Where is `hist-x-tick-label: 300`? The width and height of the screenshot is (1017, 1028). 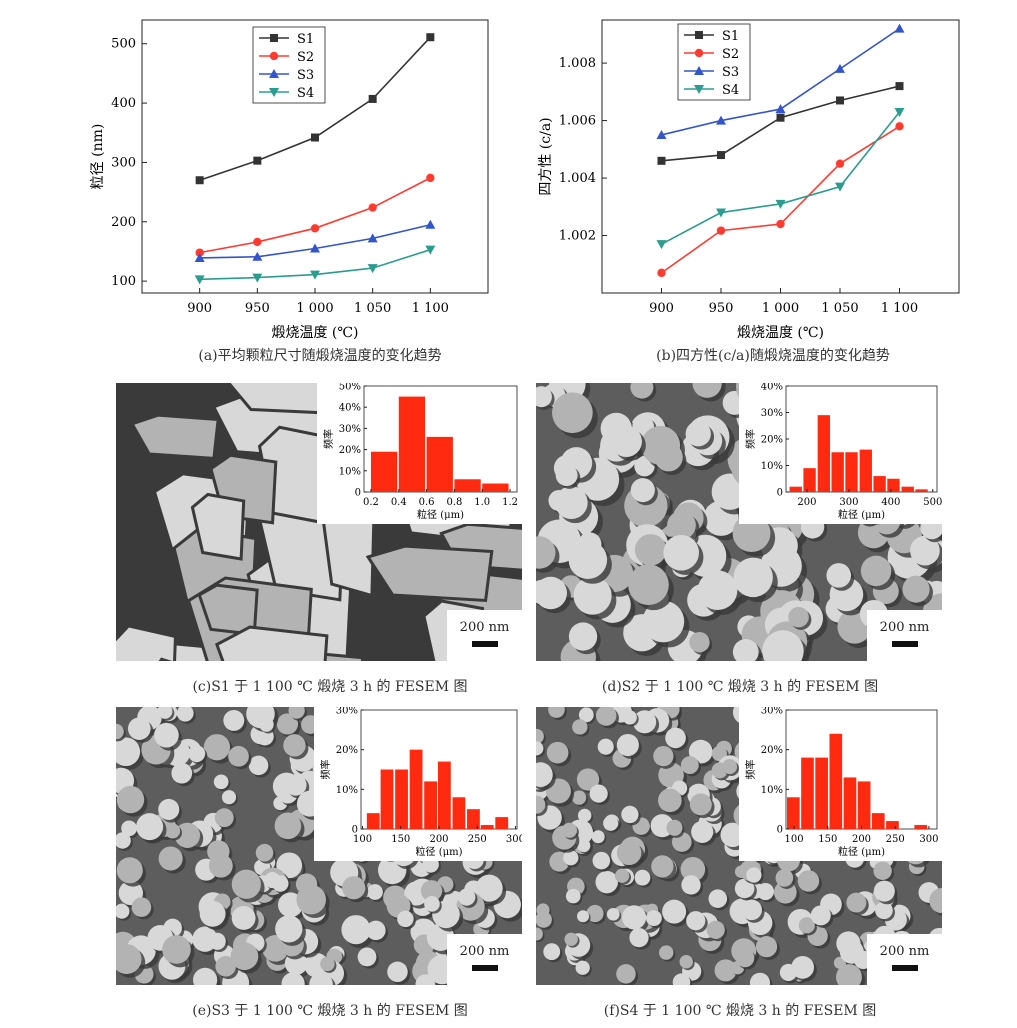 hist-x-tick-label: 300 is located at coordinates (514, 839).